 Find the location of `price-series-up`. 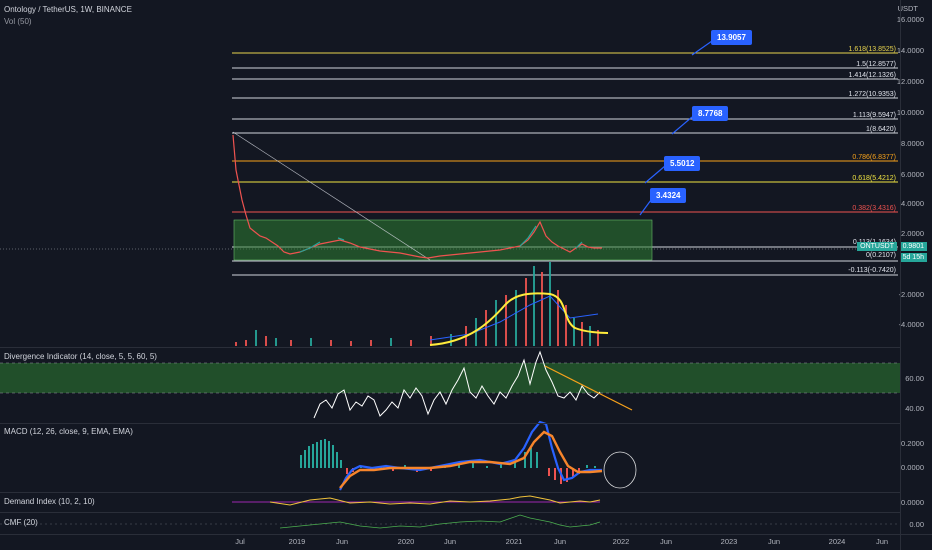

price-series-up is located at coordinates (441, 239).